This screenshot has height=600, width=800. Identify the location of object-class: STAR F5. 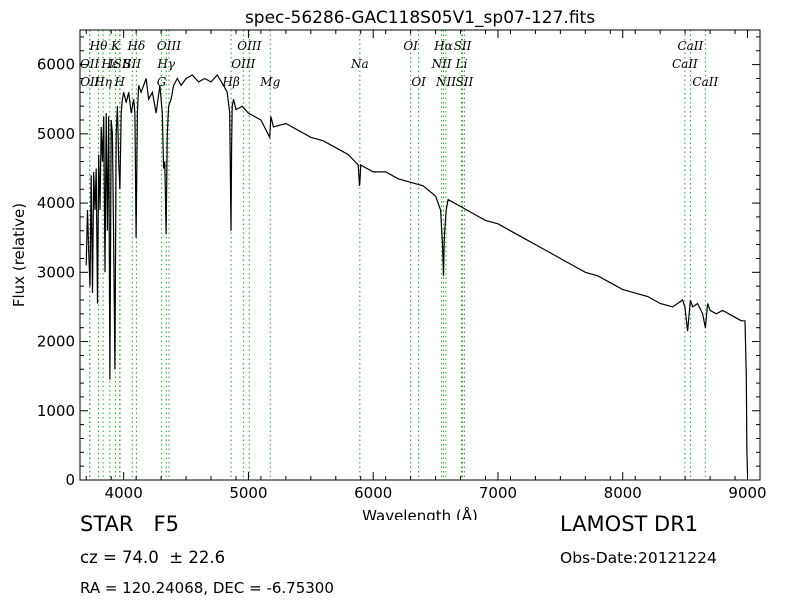
(129, 524).